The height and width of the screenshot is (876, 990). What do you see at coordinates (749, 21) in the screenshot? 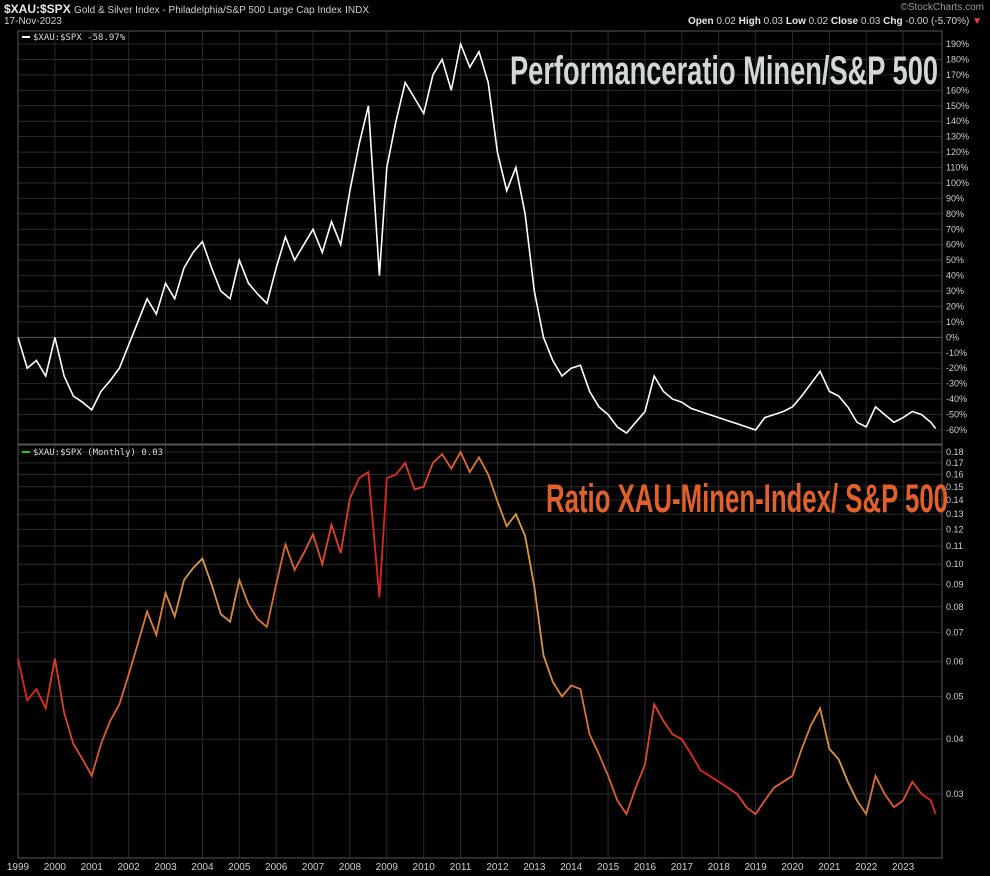
I see `high-label: High` at bounding box center [749, 21].